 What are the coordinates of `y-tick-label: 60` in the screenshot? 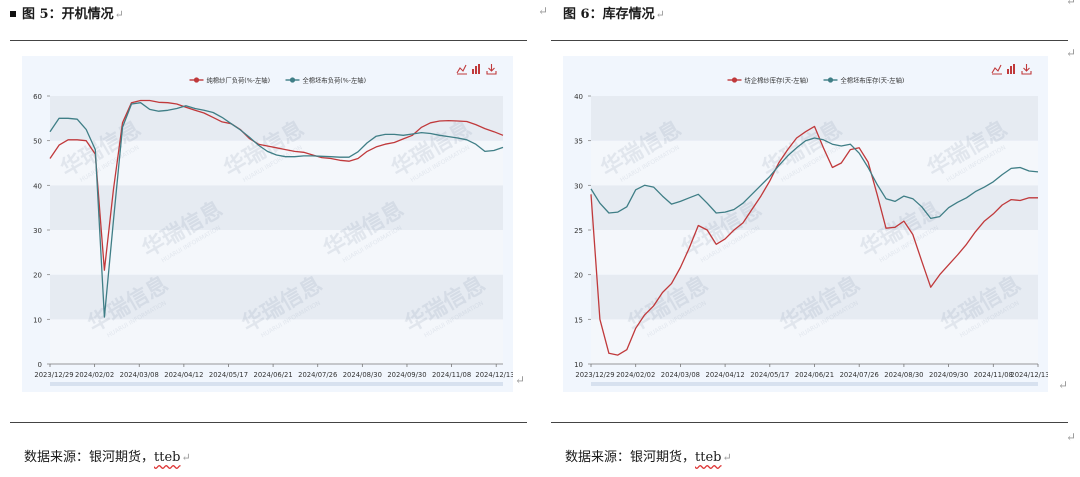 It's located at (37, 97).